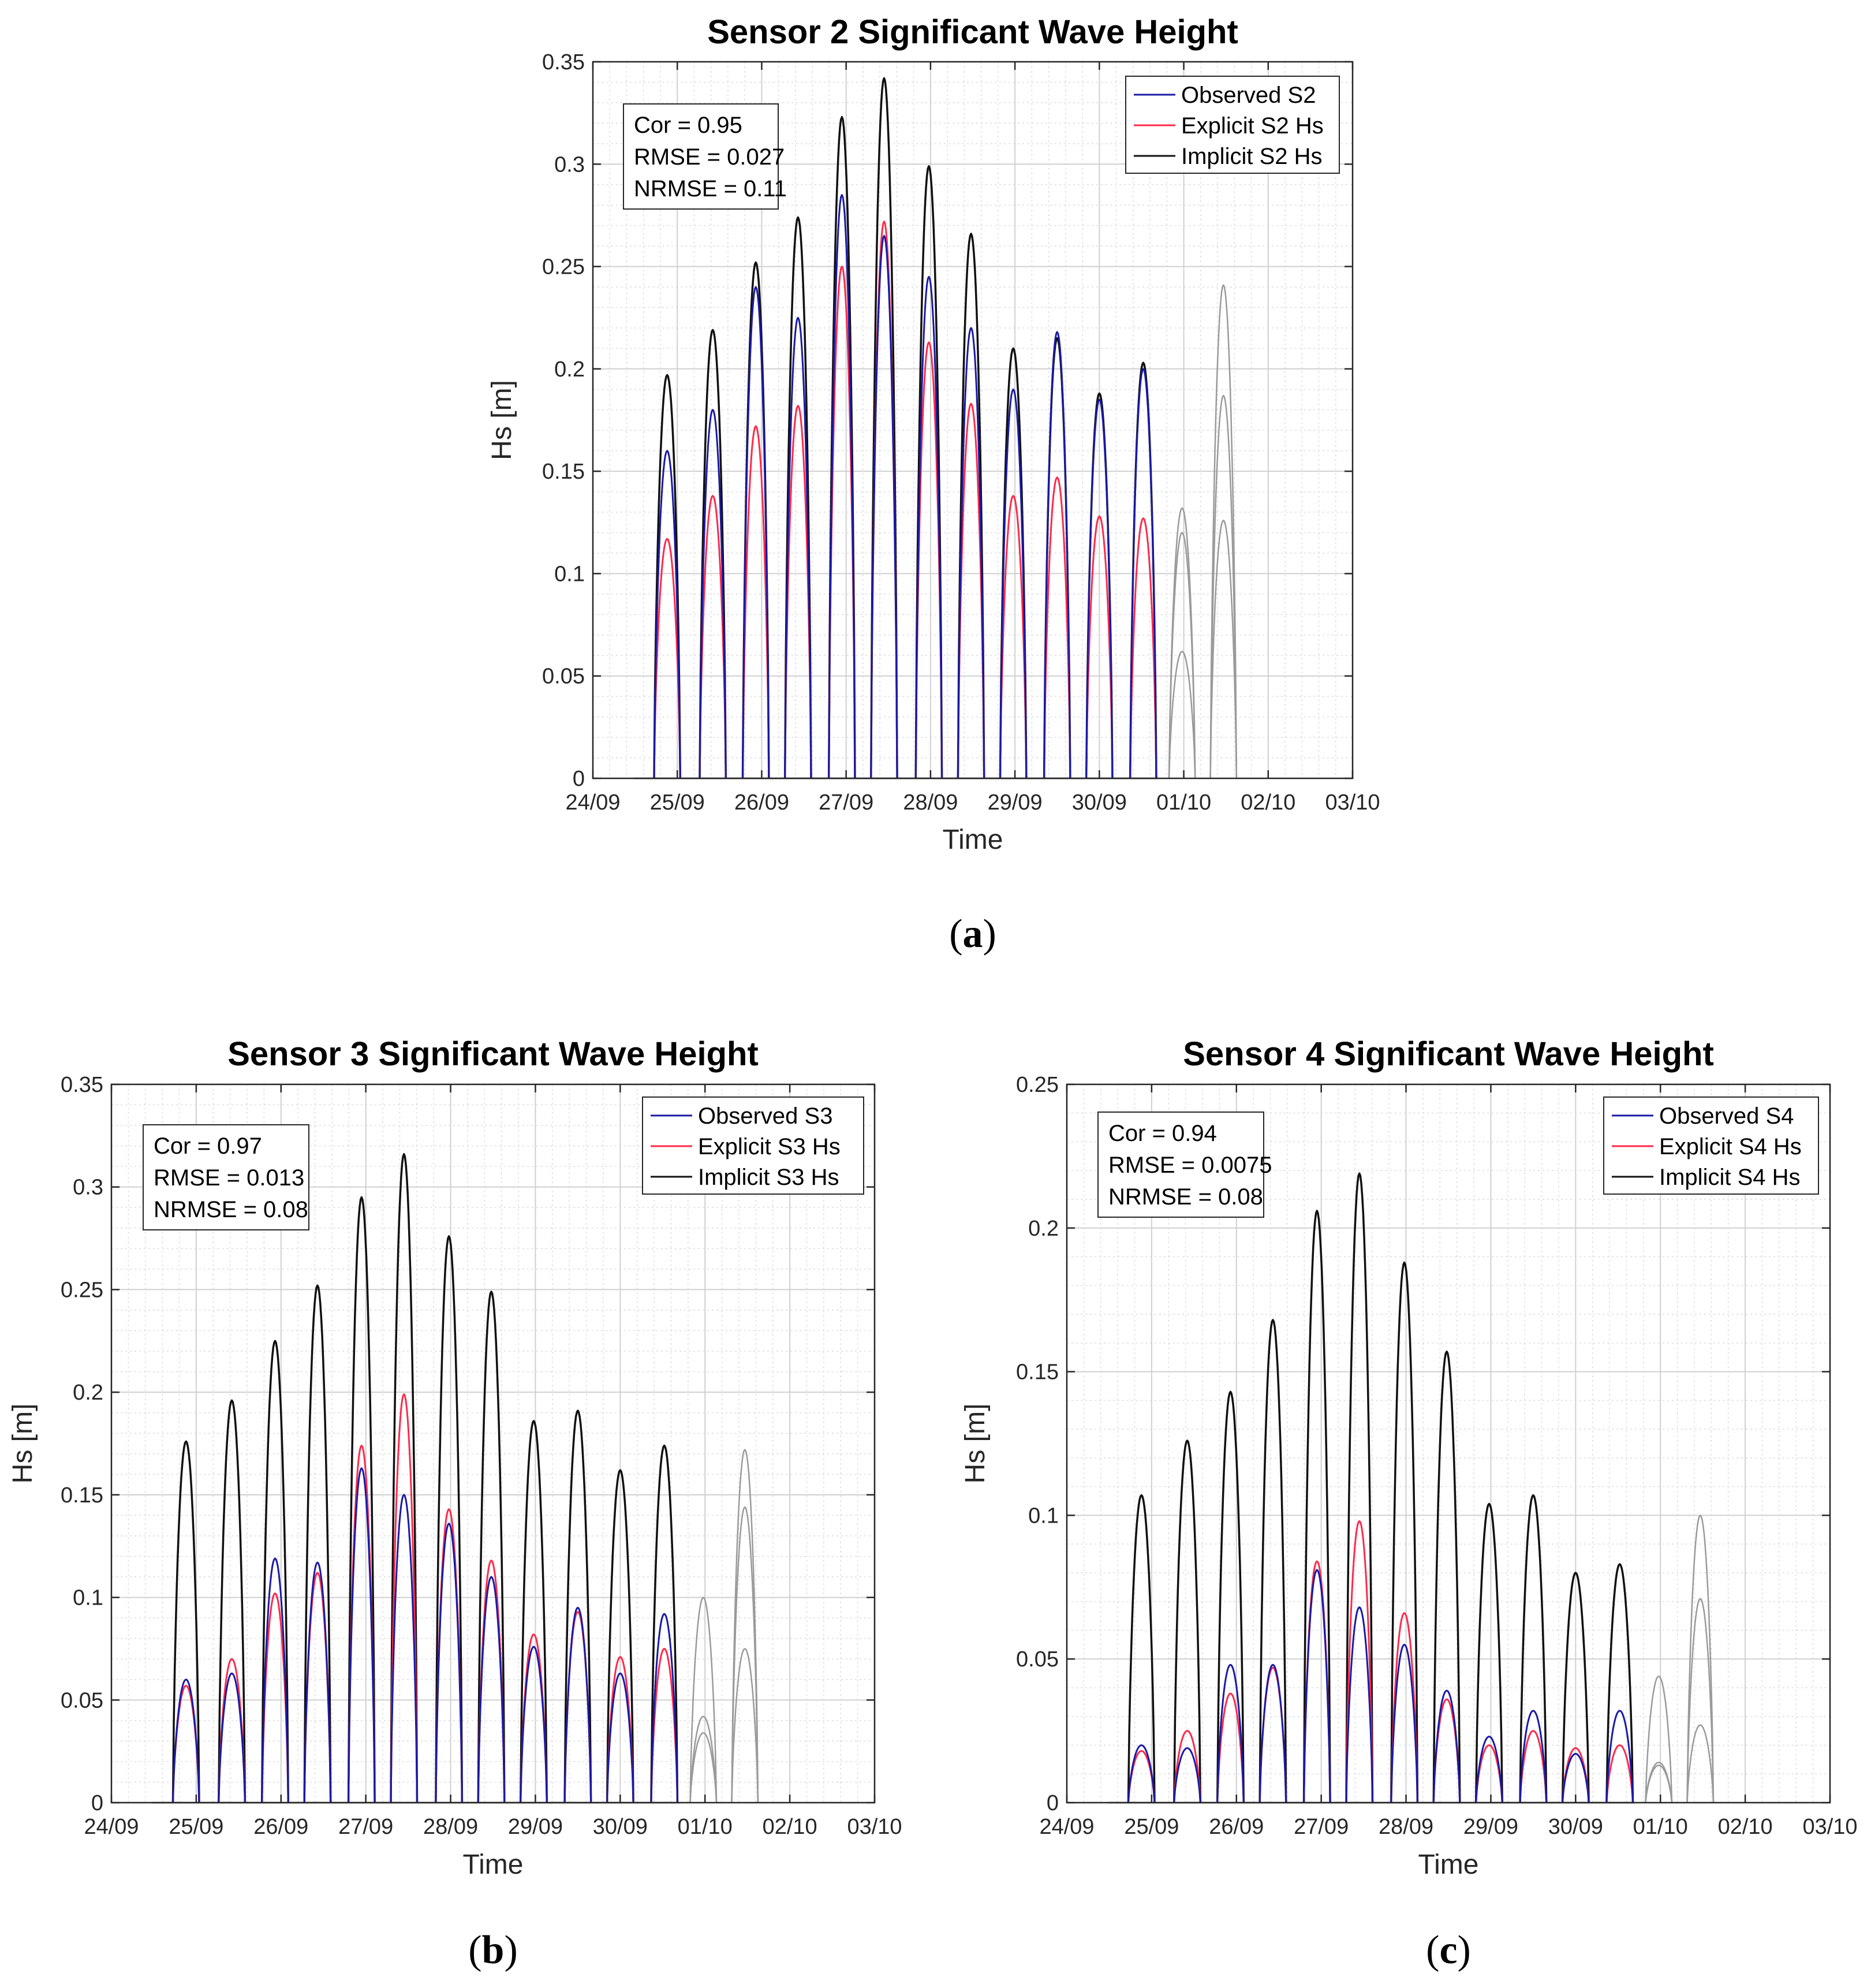 The height and width of the screenshot is (1988, 1871). Describe the element at coordinates (563, 62) in the screenshot. I see `y-tick-label: 0.35` at that location.